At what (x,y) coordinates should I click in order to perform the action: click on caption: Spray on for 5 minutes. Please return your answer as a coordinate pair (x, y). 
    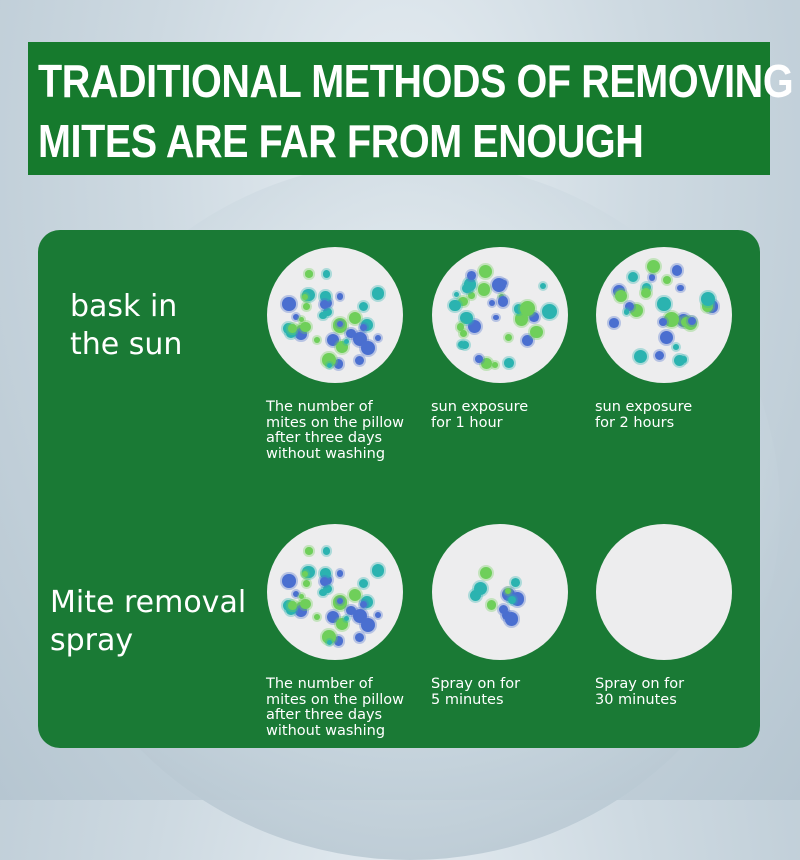
    Looking at the image, I should click on (475, 692).